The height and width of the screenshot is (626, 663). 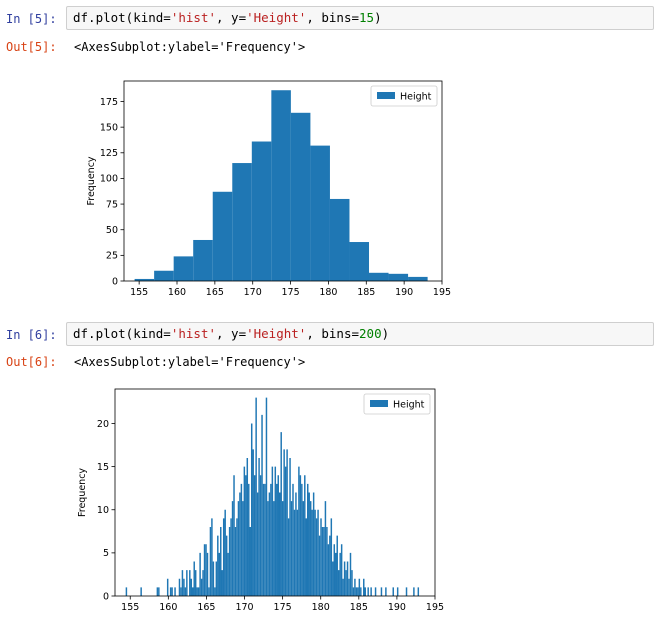 What do you see at coordinates (109, 153) in the screenshot?
I see `y-tick-label: 125` at bounding box center [109, 153].